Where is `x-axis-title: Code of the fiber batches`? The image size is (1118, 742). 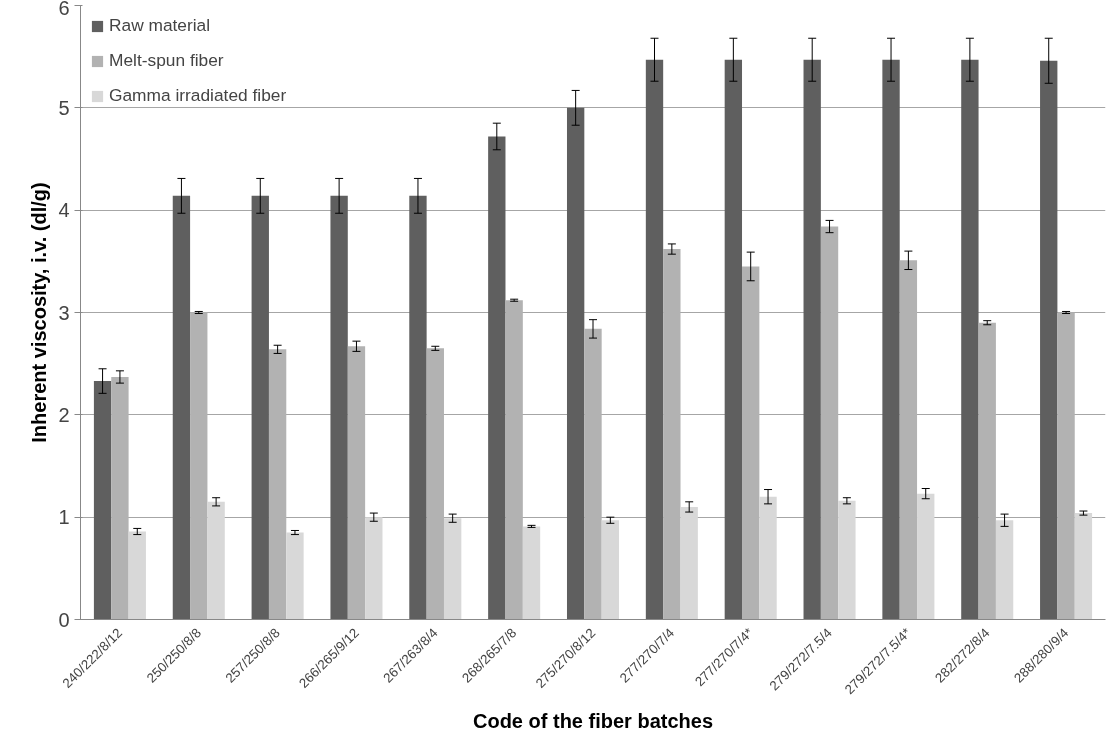 x-axis-title: Code of the fiber batches is located at coordinates (593, 721).